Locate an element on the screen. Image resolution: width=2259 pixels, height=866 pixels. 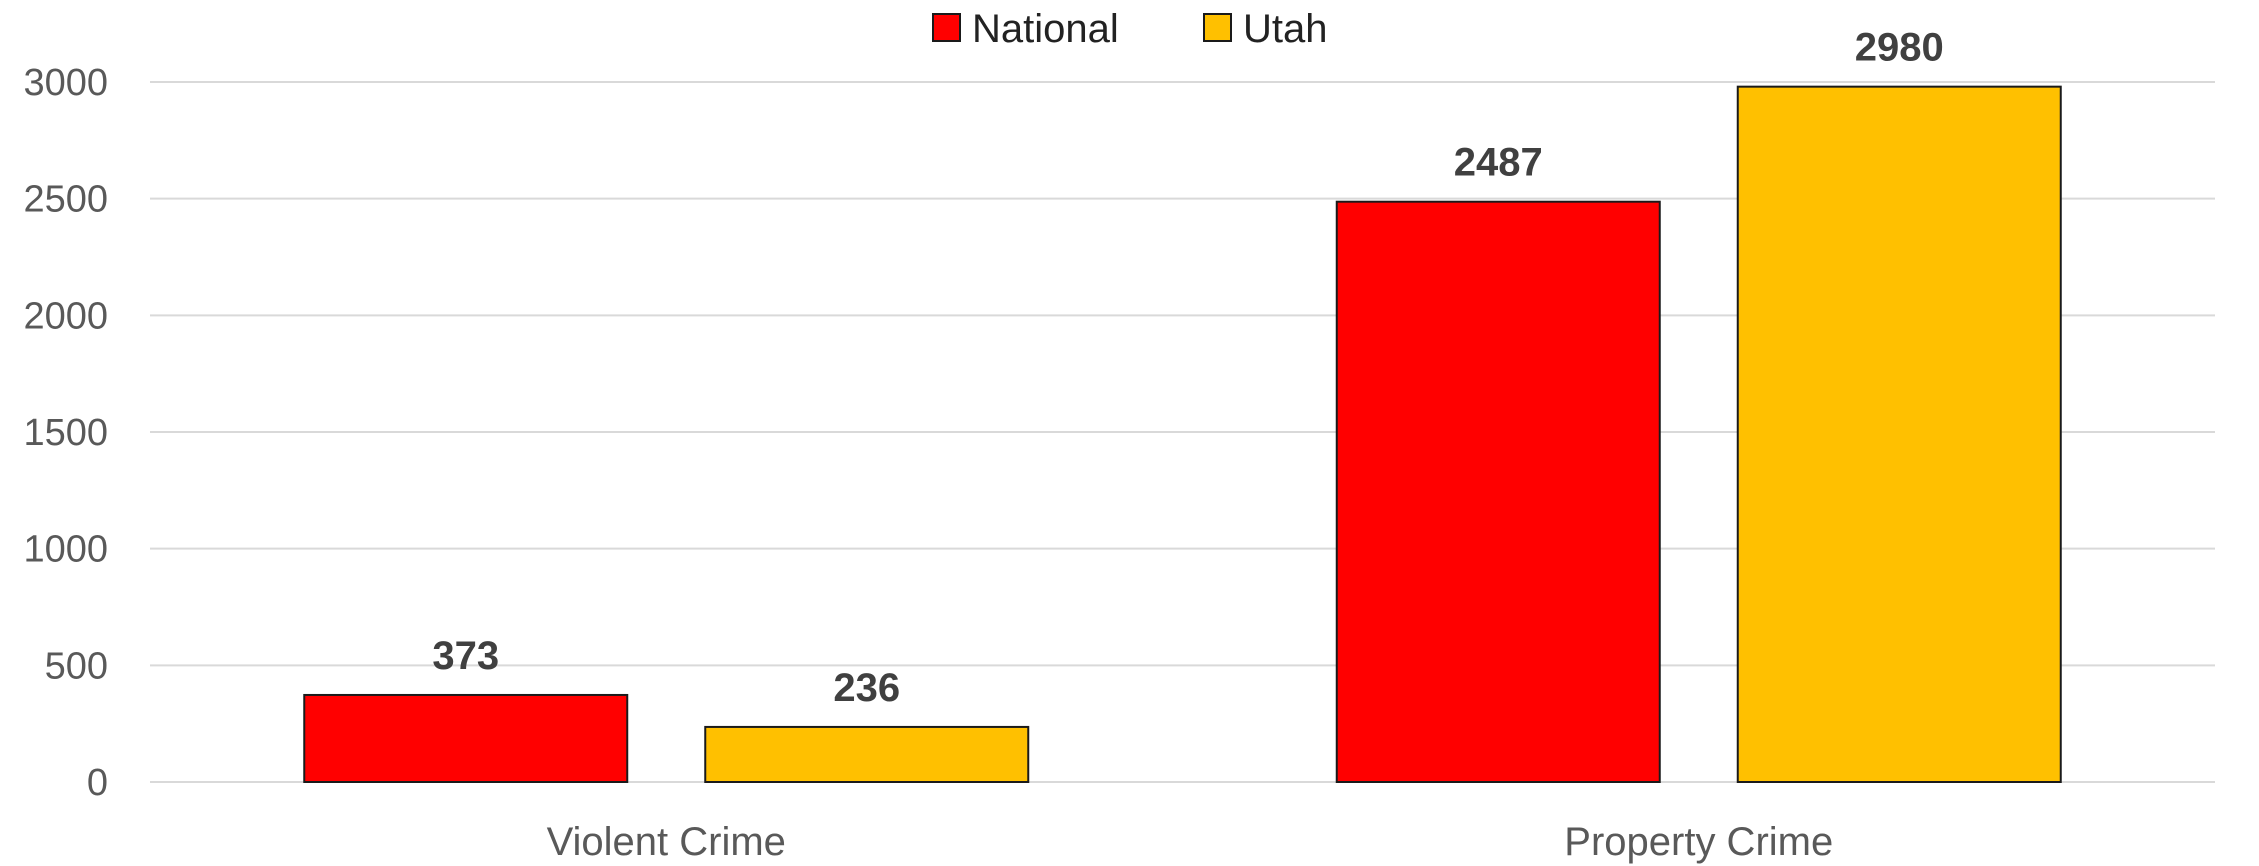
y-tick-label: 2500 is located at coordinates (65, 200).